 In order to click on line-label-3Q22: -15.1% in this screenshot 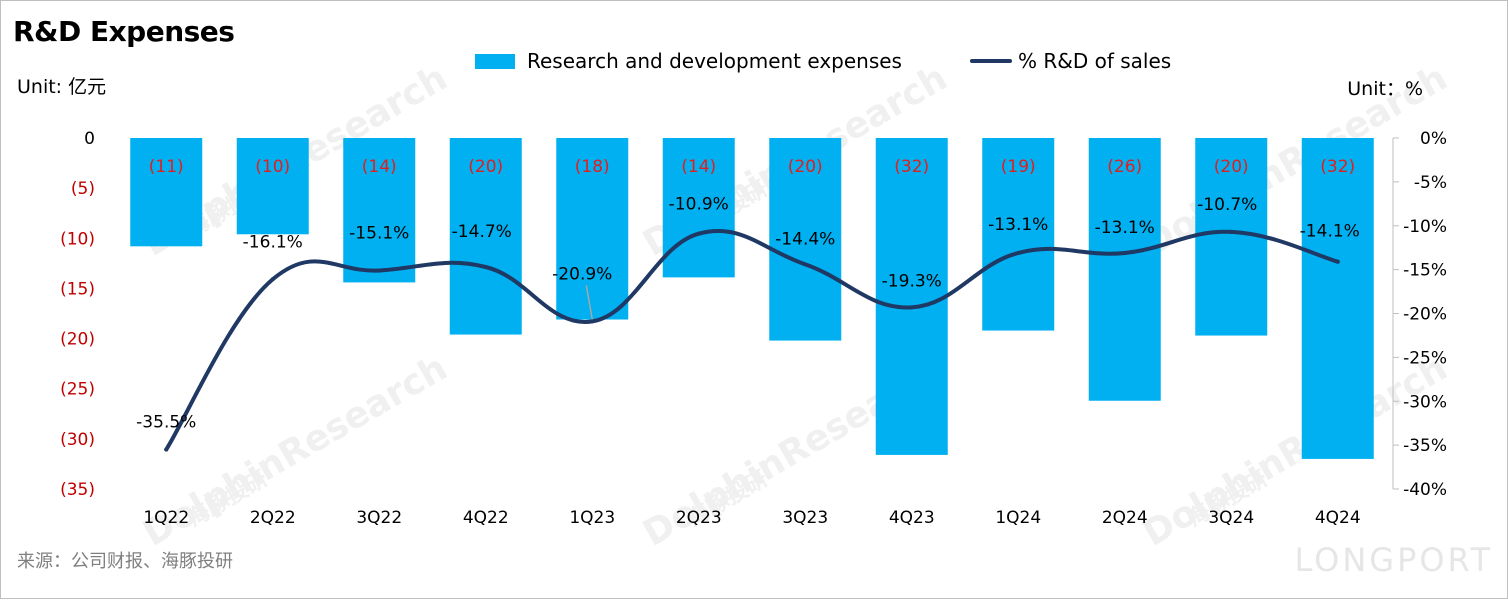, I will do `click(379, 234)`.